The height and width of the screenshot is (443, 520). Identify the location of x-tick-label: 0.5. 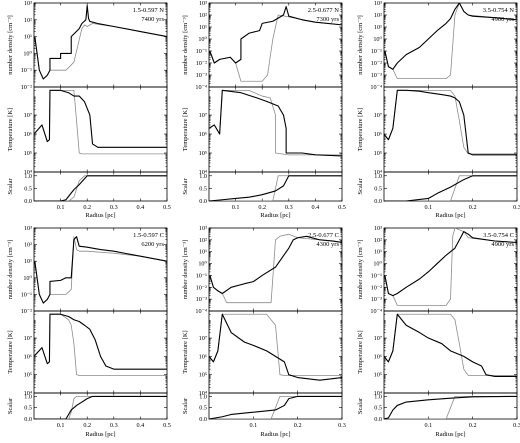
(342, 207).